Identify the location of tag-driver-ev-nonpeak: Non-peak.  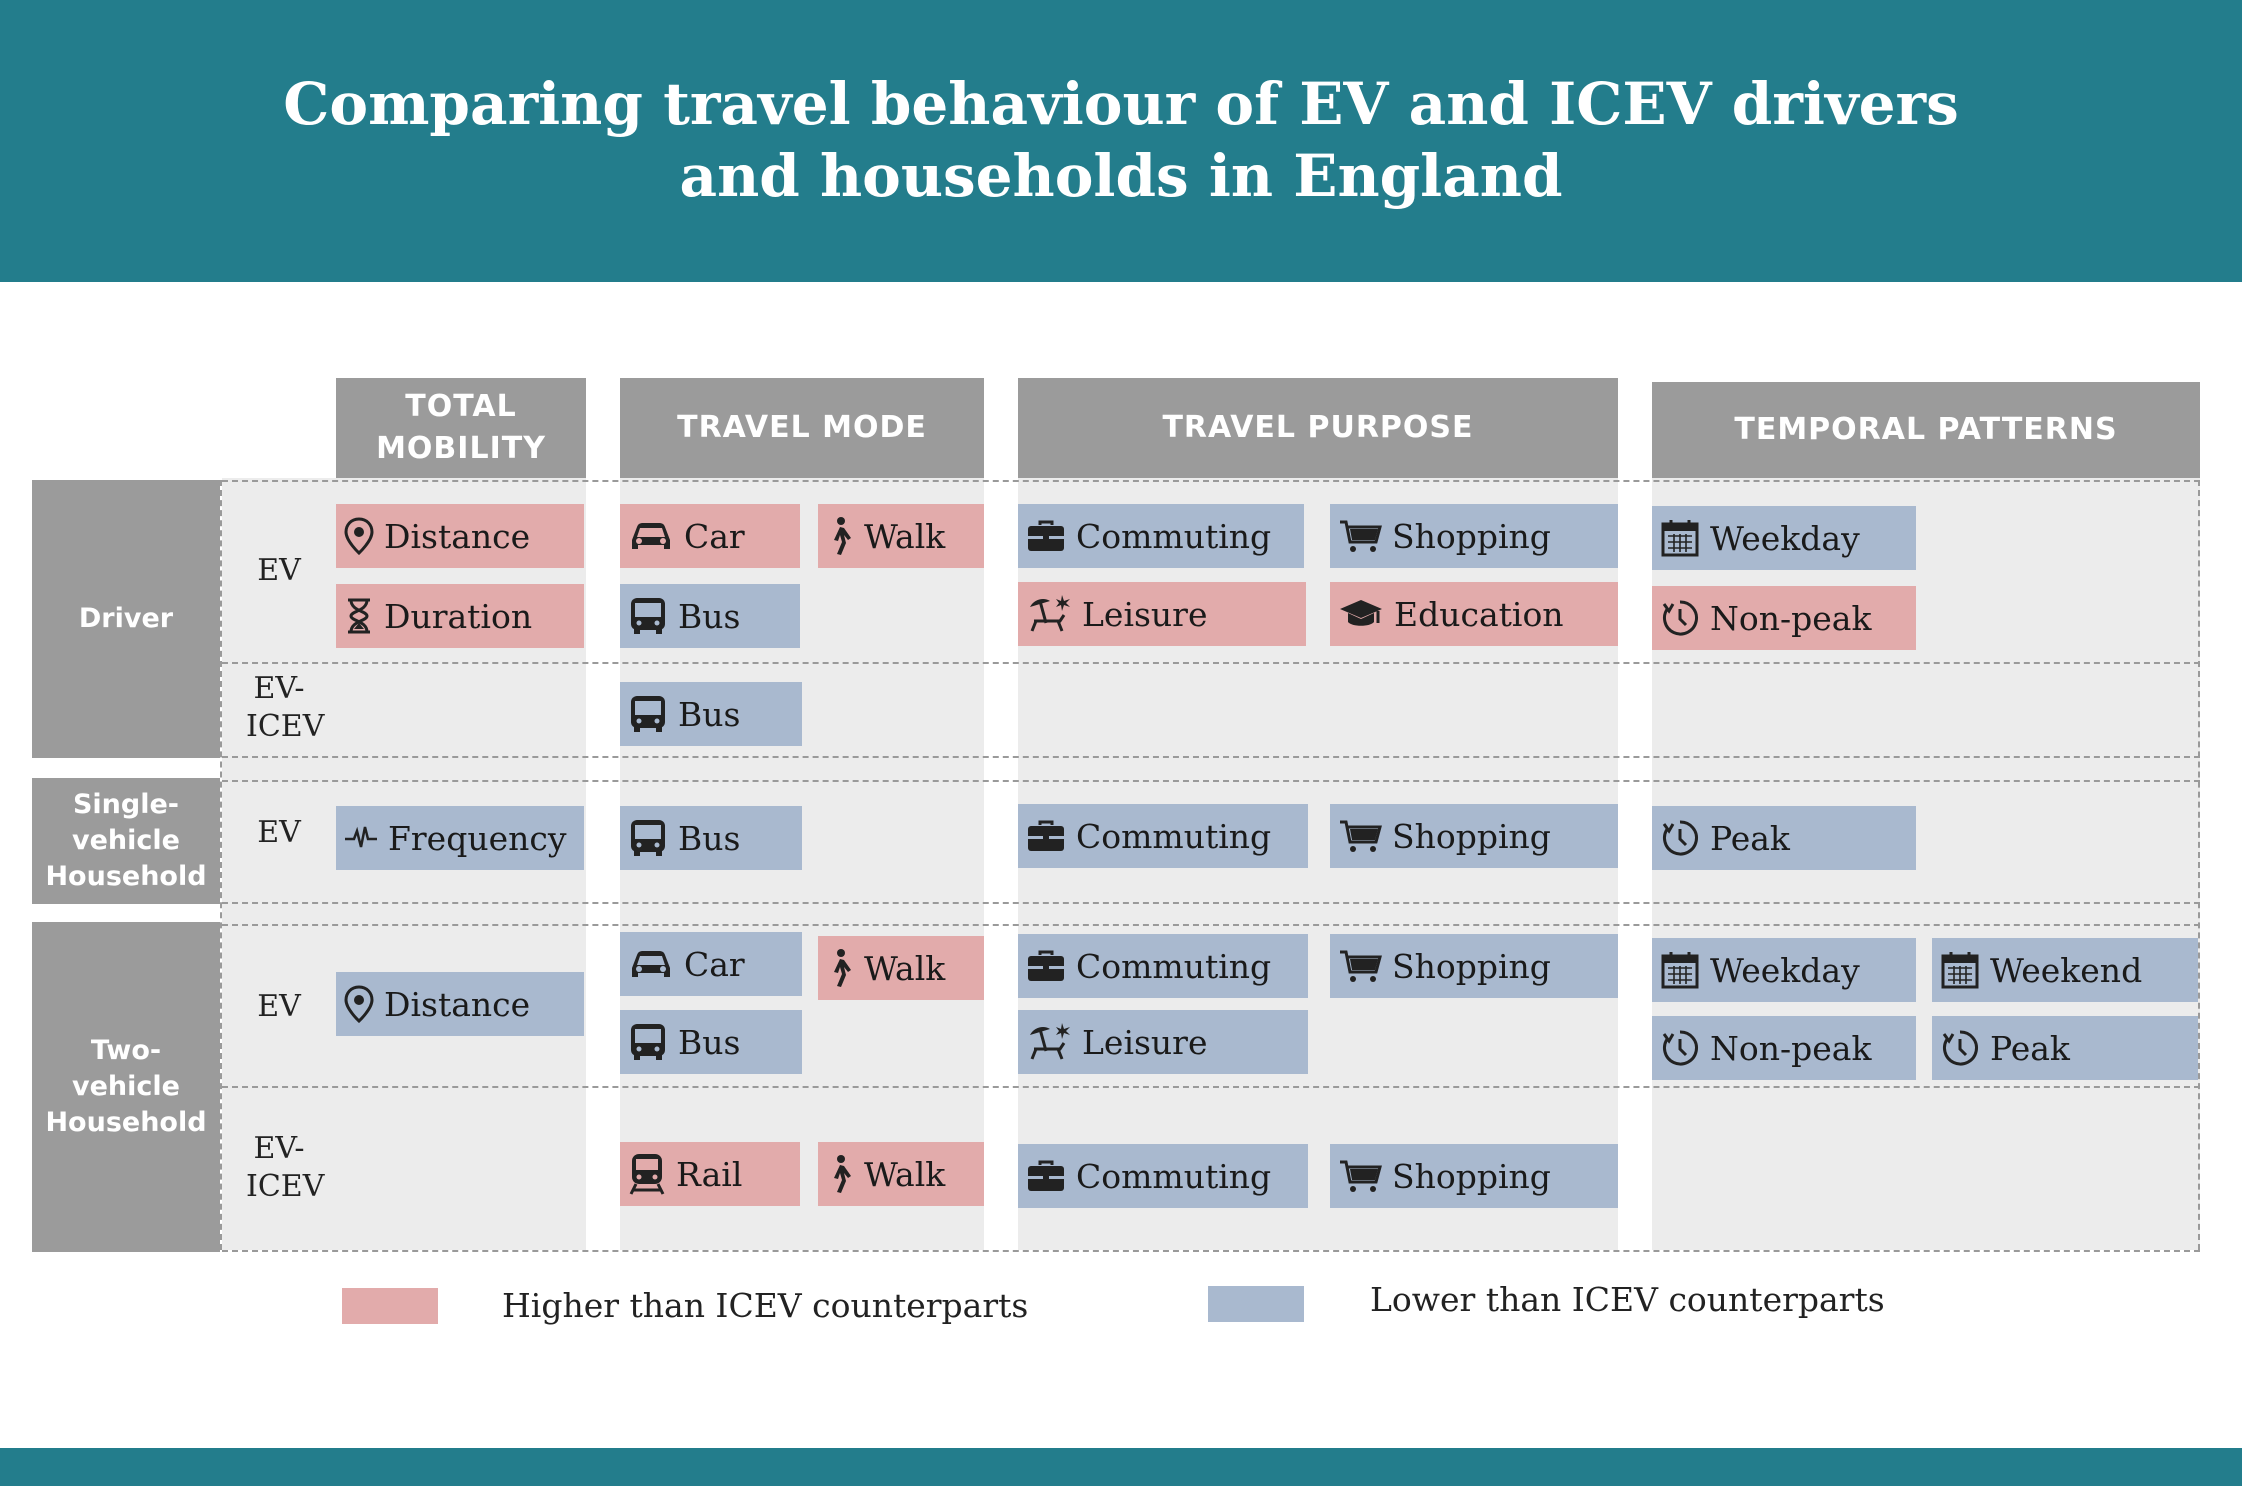
(1784, 618).